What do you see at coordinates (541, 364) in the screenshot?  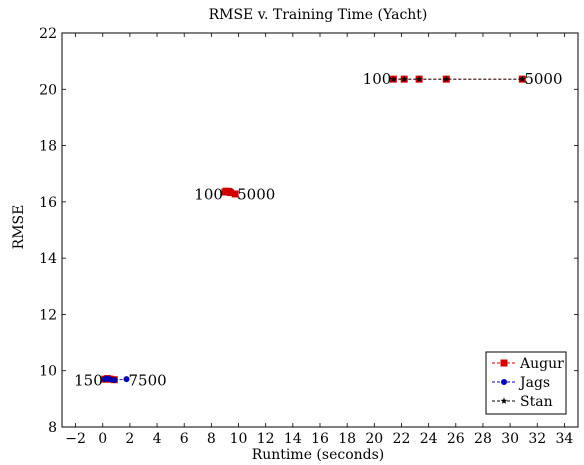 I see `legend-label: Augur` at bounding box center [541, 364].